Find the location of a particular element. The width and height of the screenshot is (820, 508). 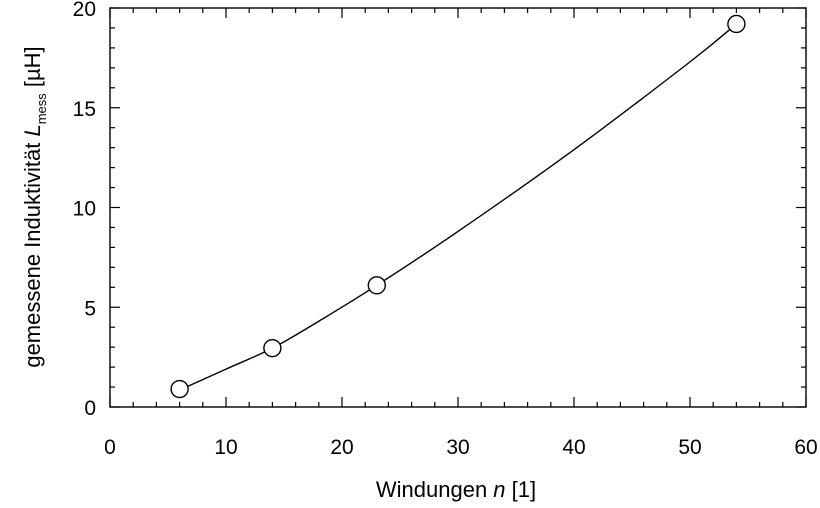

x-axis-title-text: Windungen is located at coordinates (434, 489).